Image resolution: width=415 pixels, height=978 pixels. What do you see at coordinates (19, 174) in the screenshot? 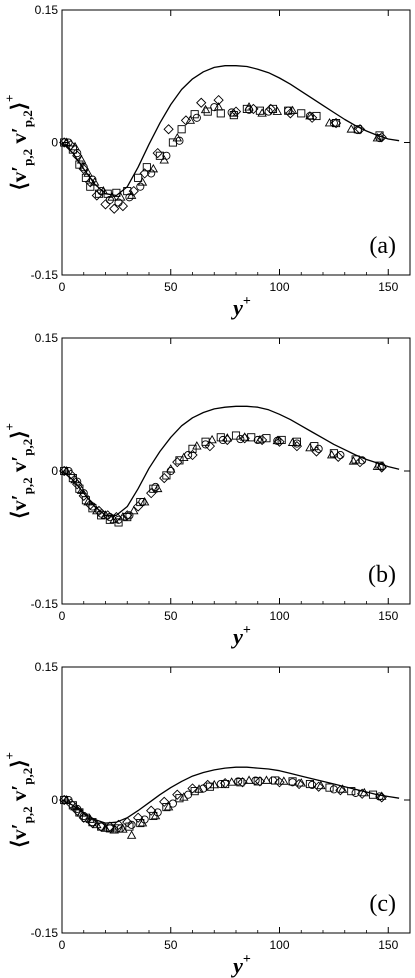
I see `y-label-var-1: v′` at bounding box center [19, 174].